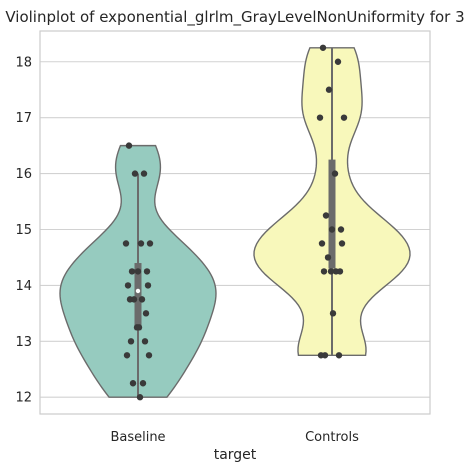 The height and width of the screenshot is (473, 469). I want to click on y-tick-label: 18, so click(23, 62).